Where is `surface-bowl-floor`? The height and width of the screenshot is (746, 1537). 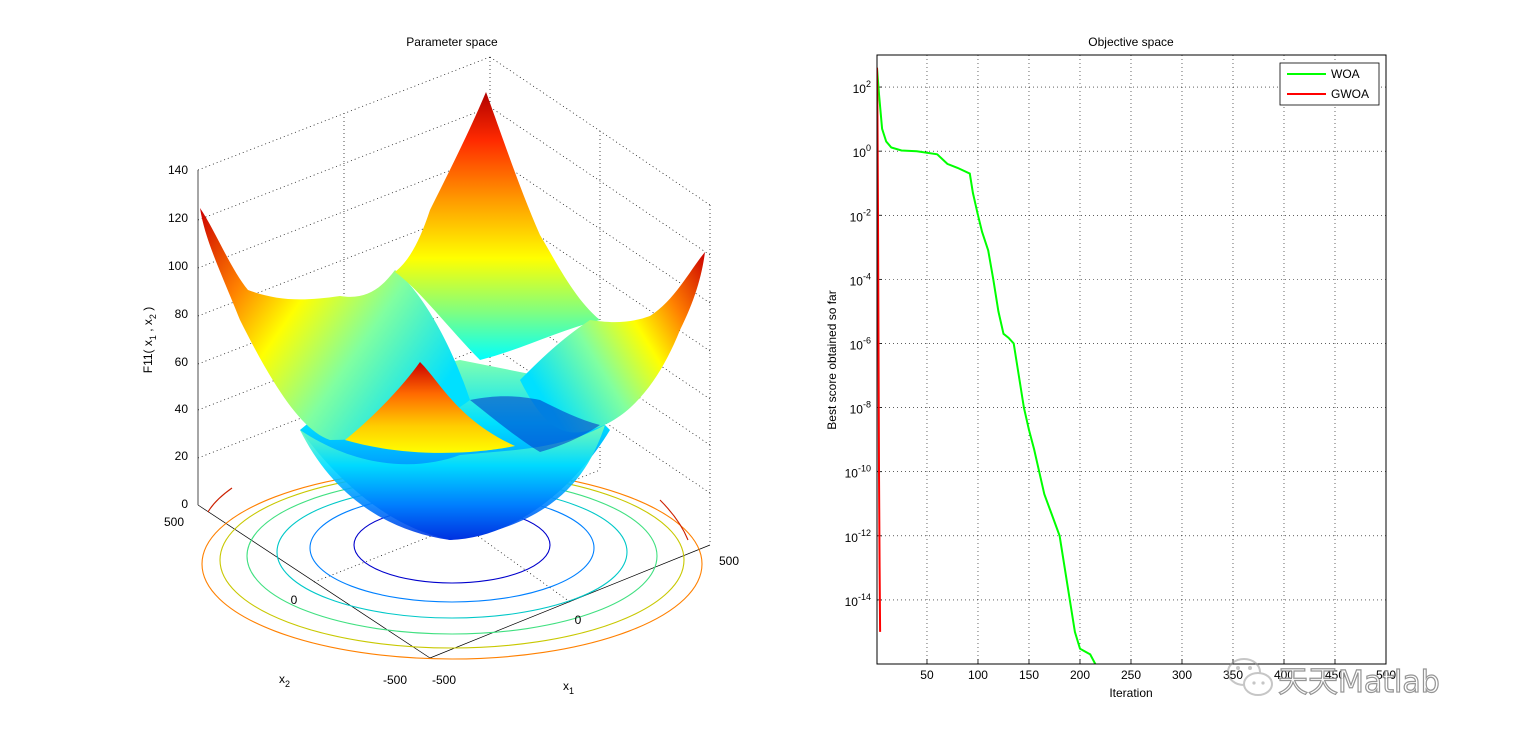
surface-bowl-floor is located at coordinates (452, 482).